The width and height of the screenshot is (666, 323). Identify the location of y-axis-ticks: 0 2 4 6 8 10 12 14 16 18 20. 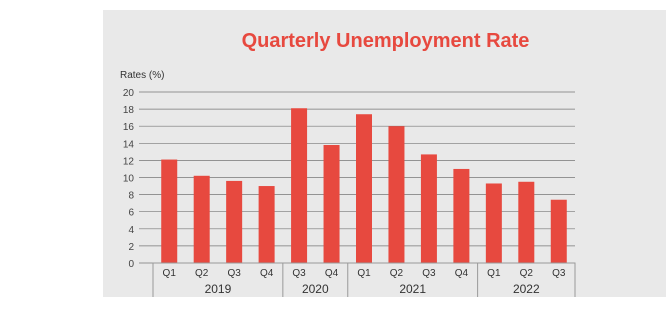
(129, 179).